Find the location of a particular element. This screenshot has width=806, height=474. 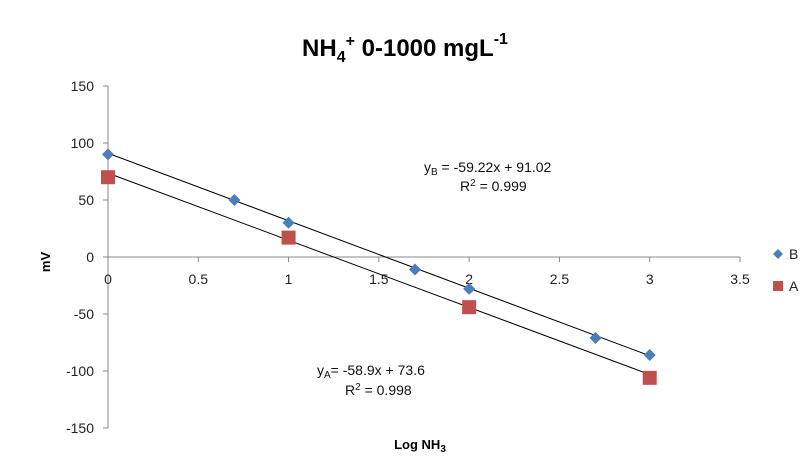

r2-a-rest: = 0.998 is located at coordinates (386, 390).